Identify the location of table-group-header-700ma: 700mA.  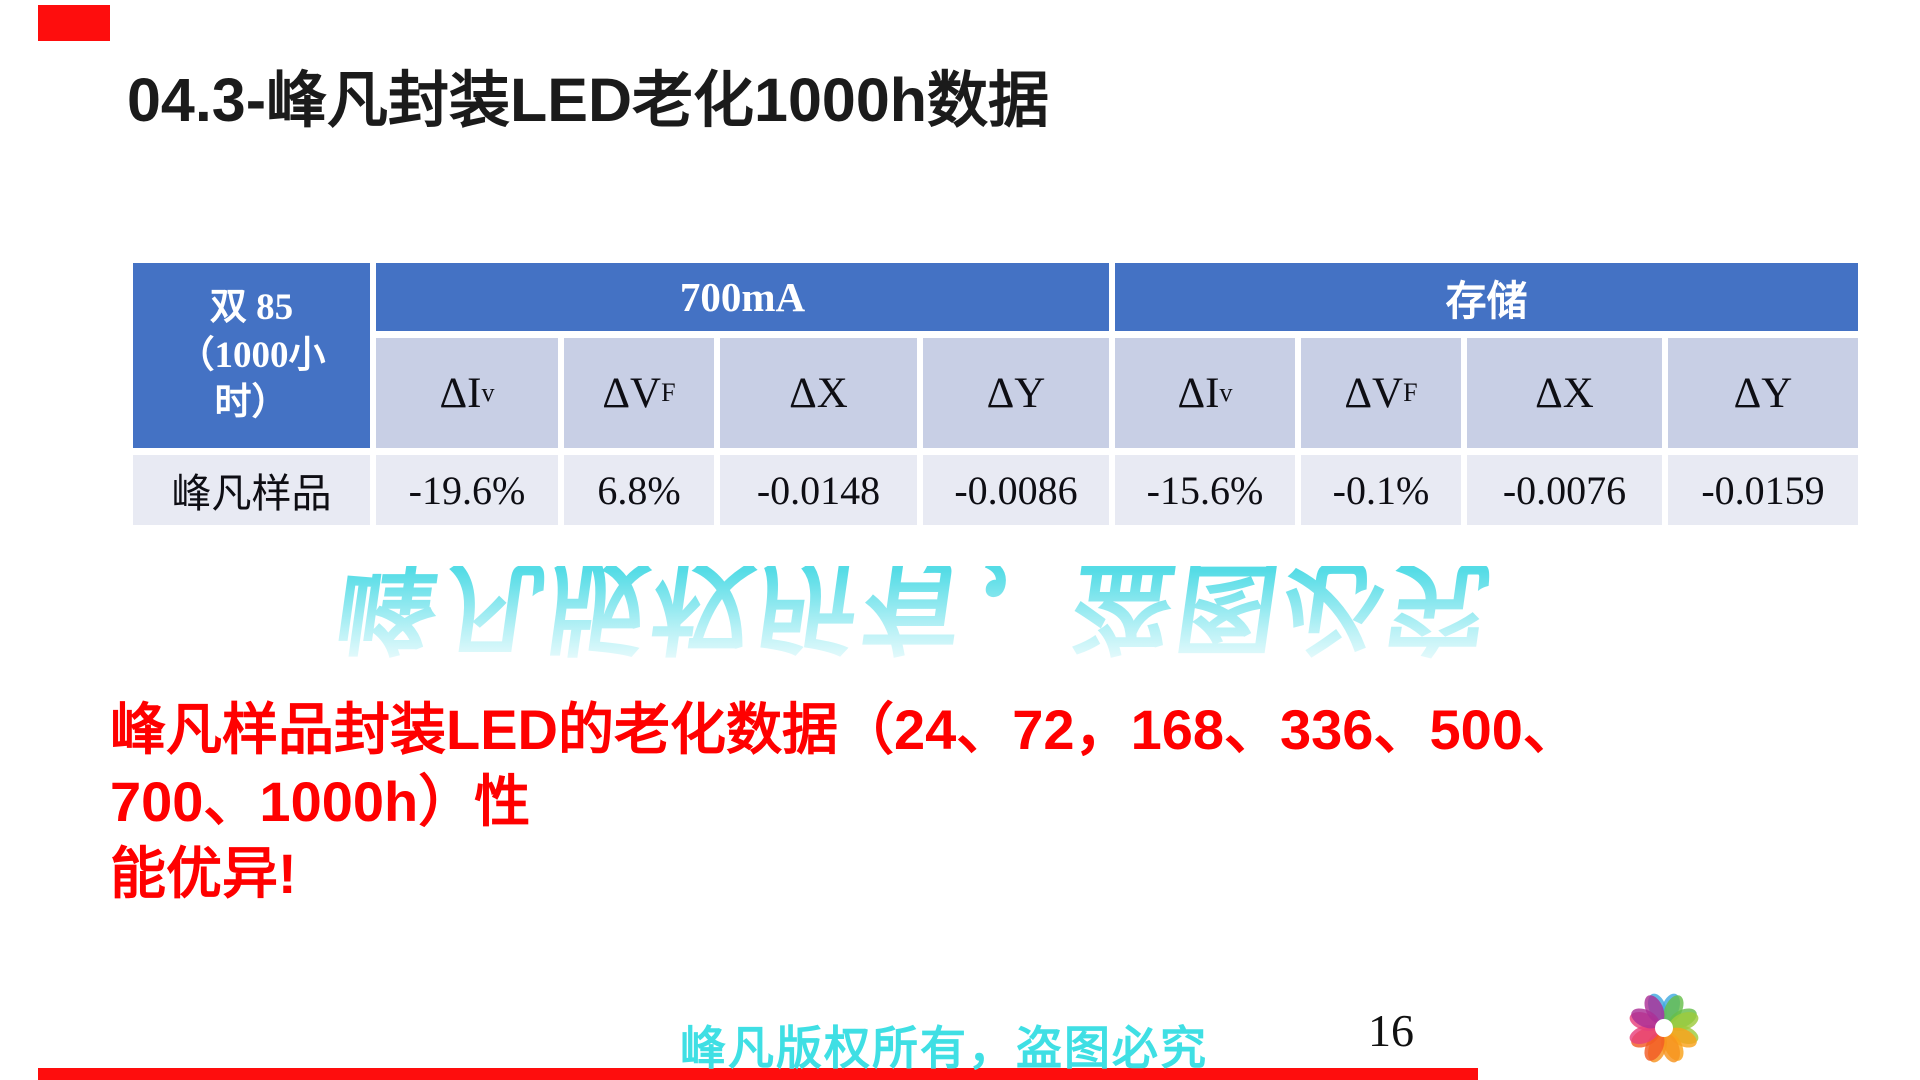
(742, 297).